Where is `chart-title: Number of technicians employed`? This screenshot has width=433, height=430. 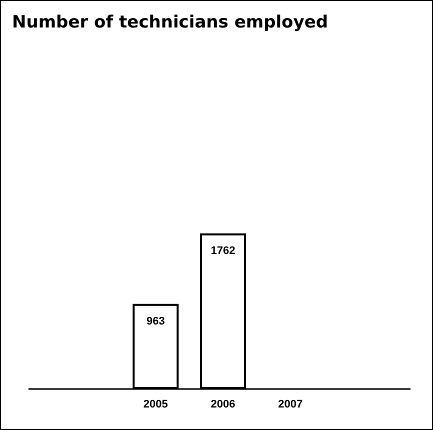
chart-title: Number of technicians employed is located at coordinates (170, 22).